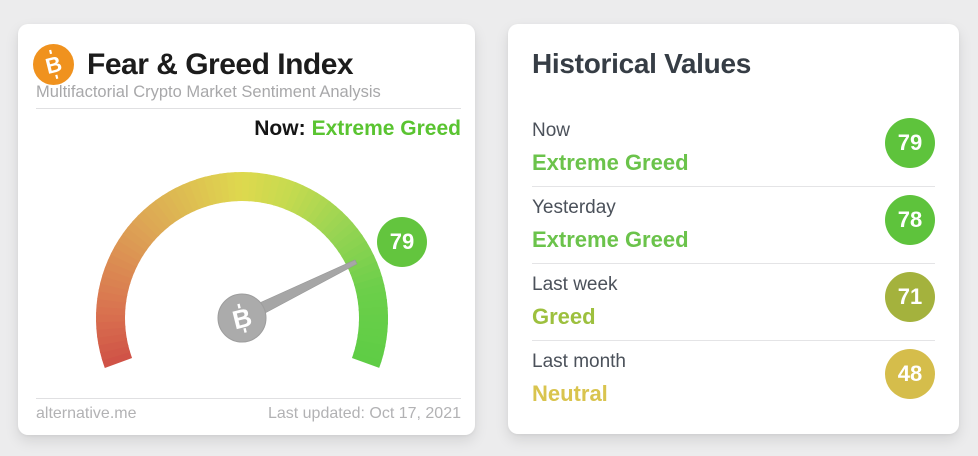 The image size is (978, 456). Describe the element at coordinates (579, 361) in the screenshot. I see `row-label: Last month` at that location.